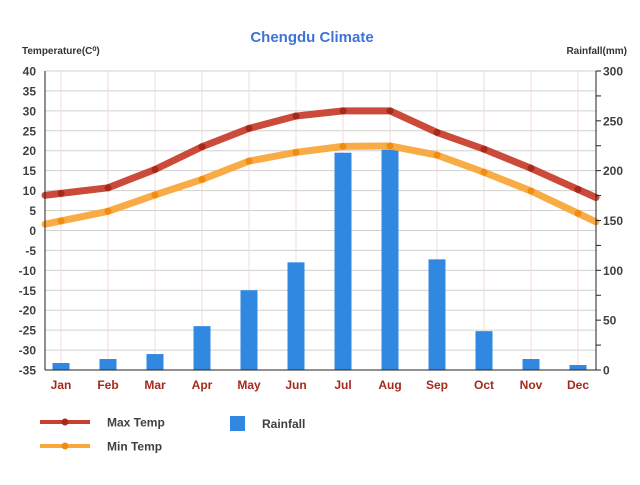 This screenshot has width=640, height=485. What do you see at coordinates (343, 261) in the screenshot?
I see `rainfall-bar-jul` at bounding box center [343, 261].